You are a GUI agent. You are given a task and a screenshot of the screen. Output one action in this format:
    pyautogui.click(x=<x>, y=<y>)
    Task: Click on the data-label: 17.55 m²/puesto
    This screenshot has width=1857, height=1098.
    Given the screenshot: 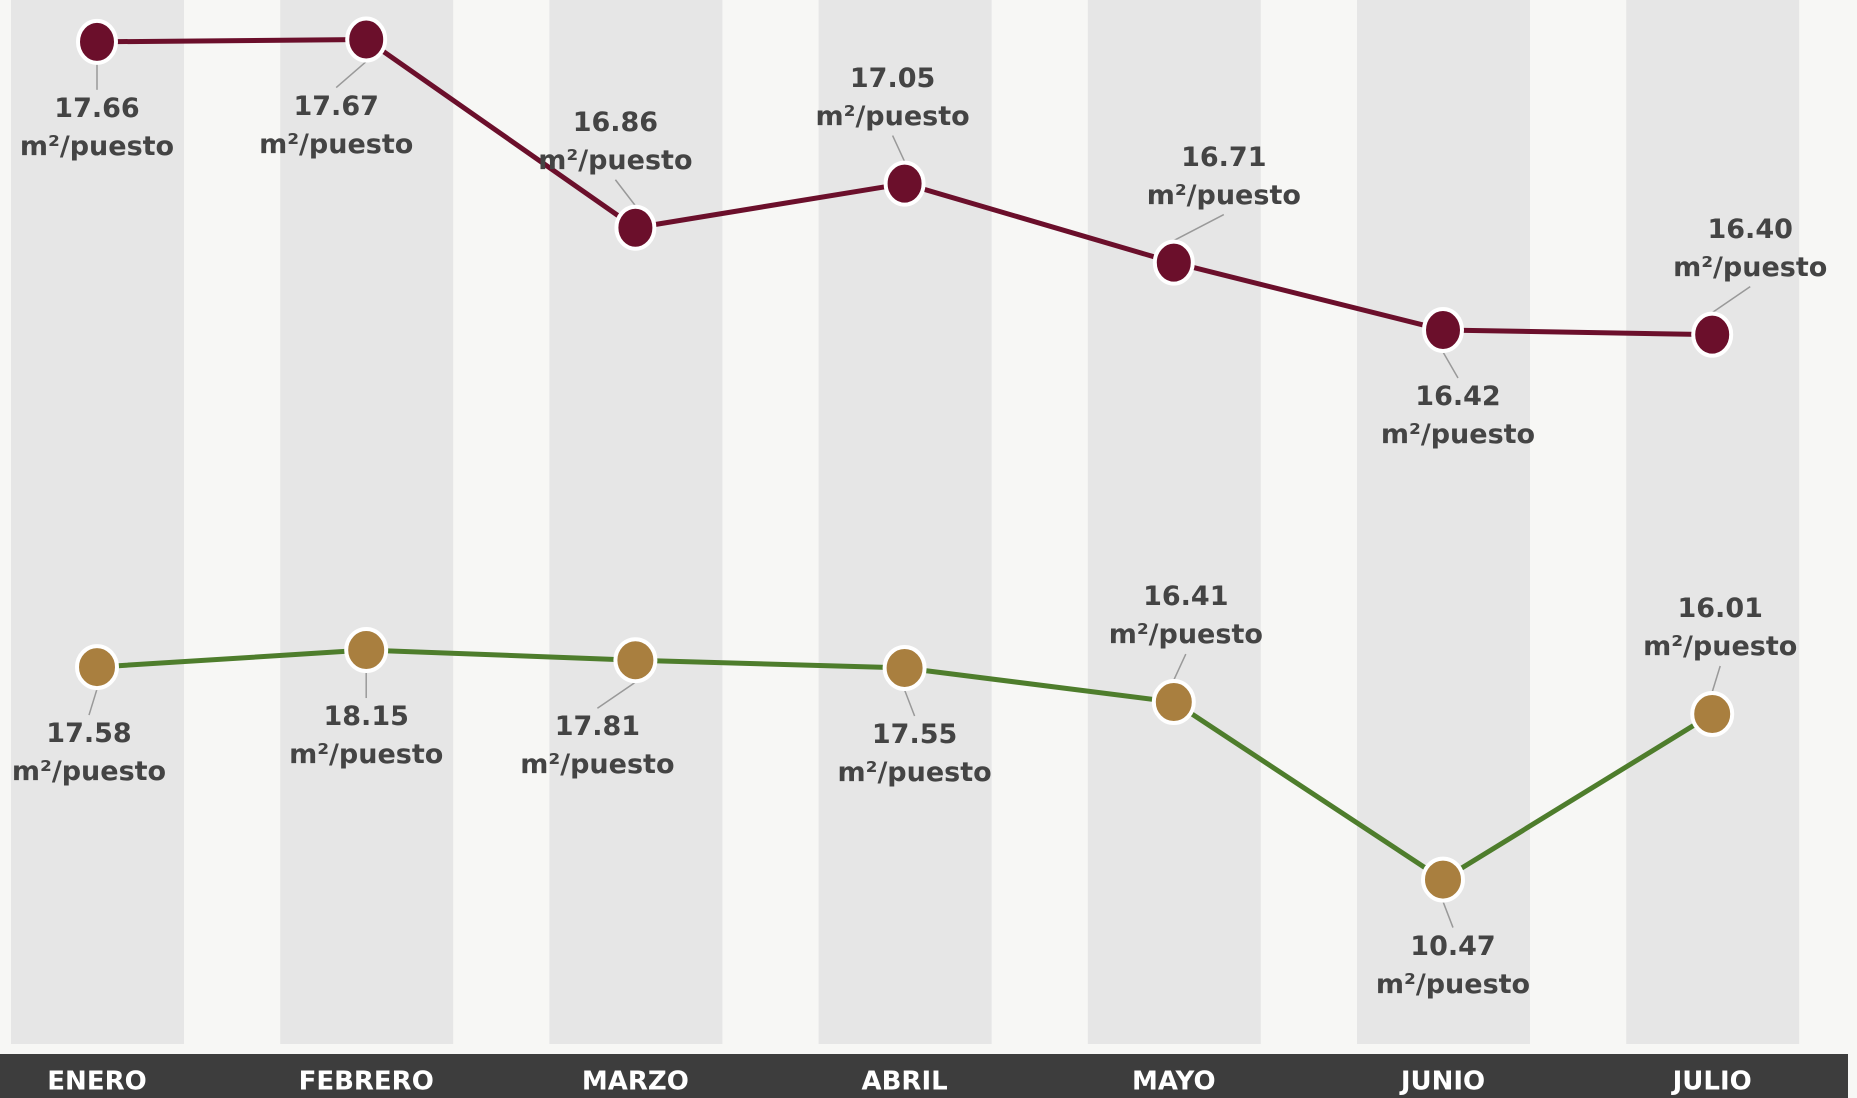 What is the action you would take?
    pyautogui.click(x=914, y=753)
    